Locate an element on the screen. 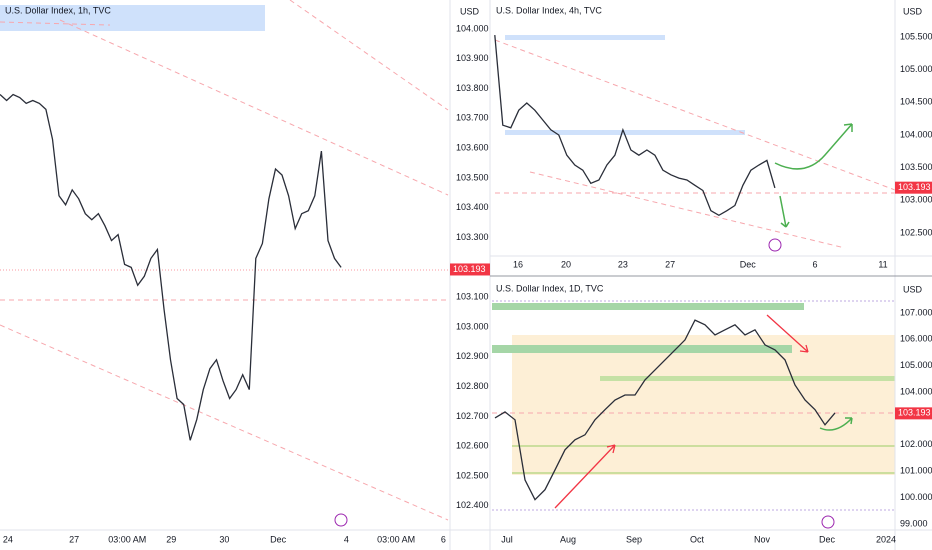  x-tick-label: 11 is located at coordinates (882, 264).